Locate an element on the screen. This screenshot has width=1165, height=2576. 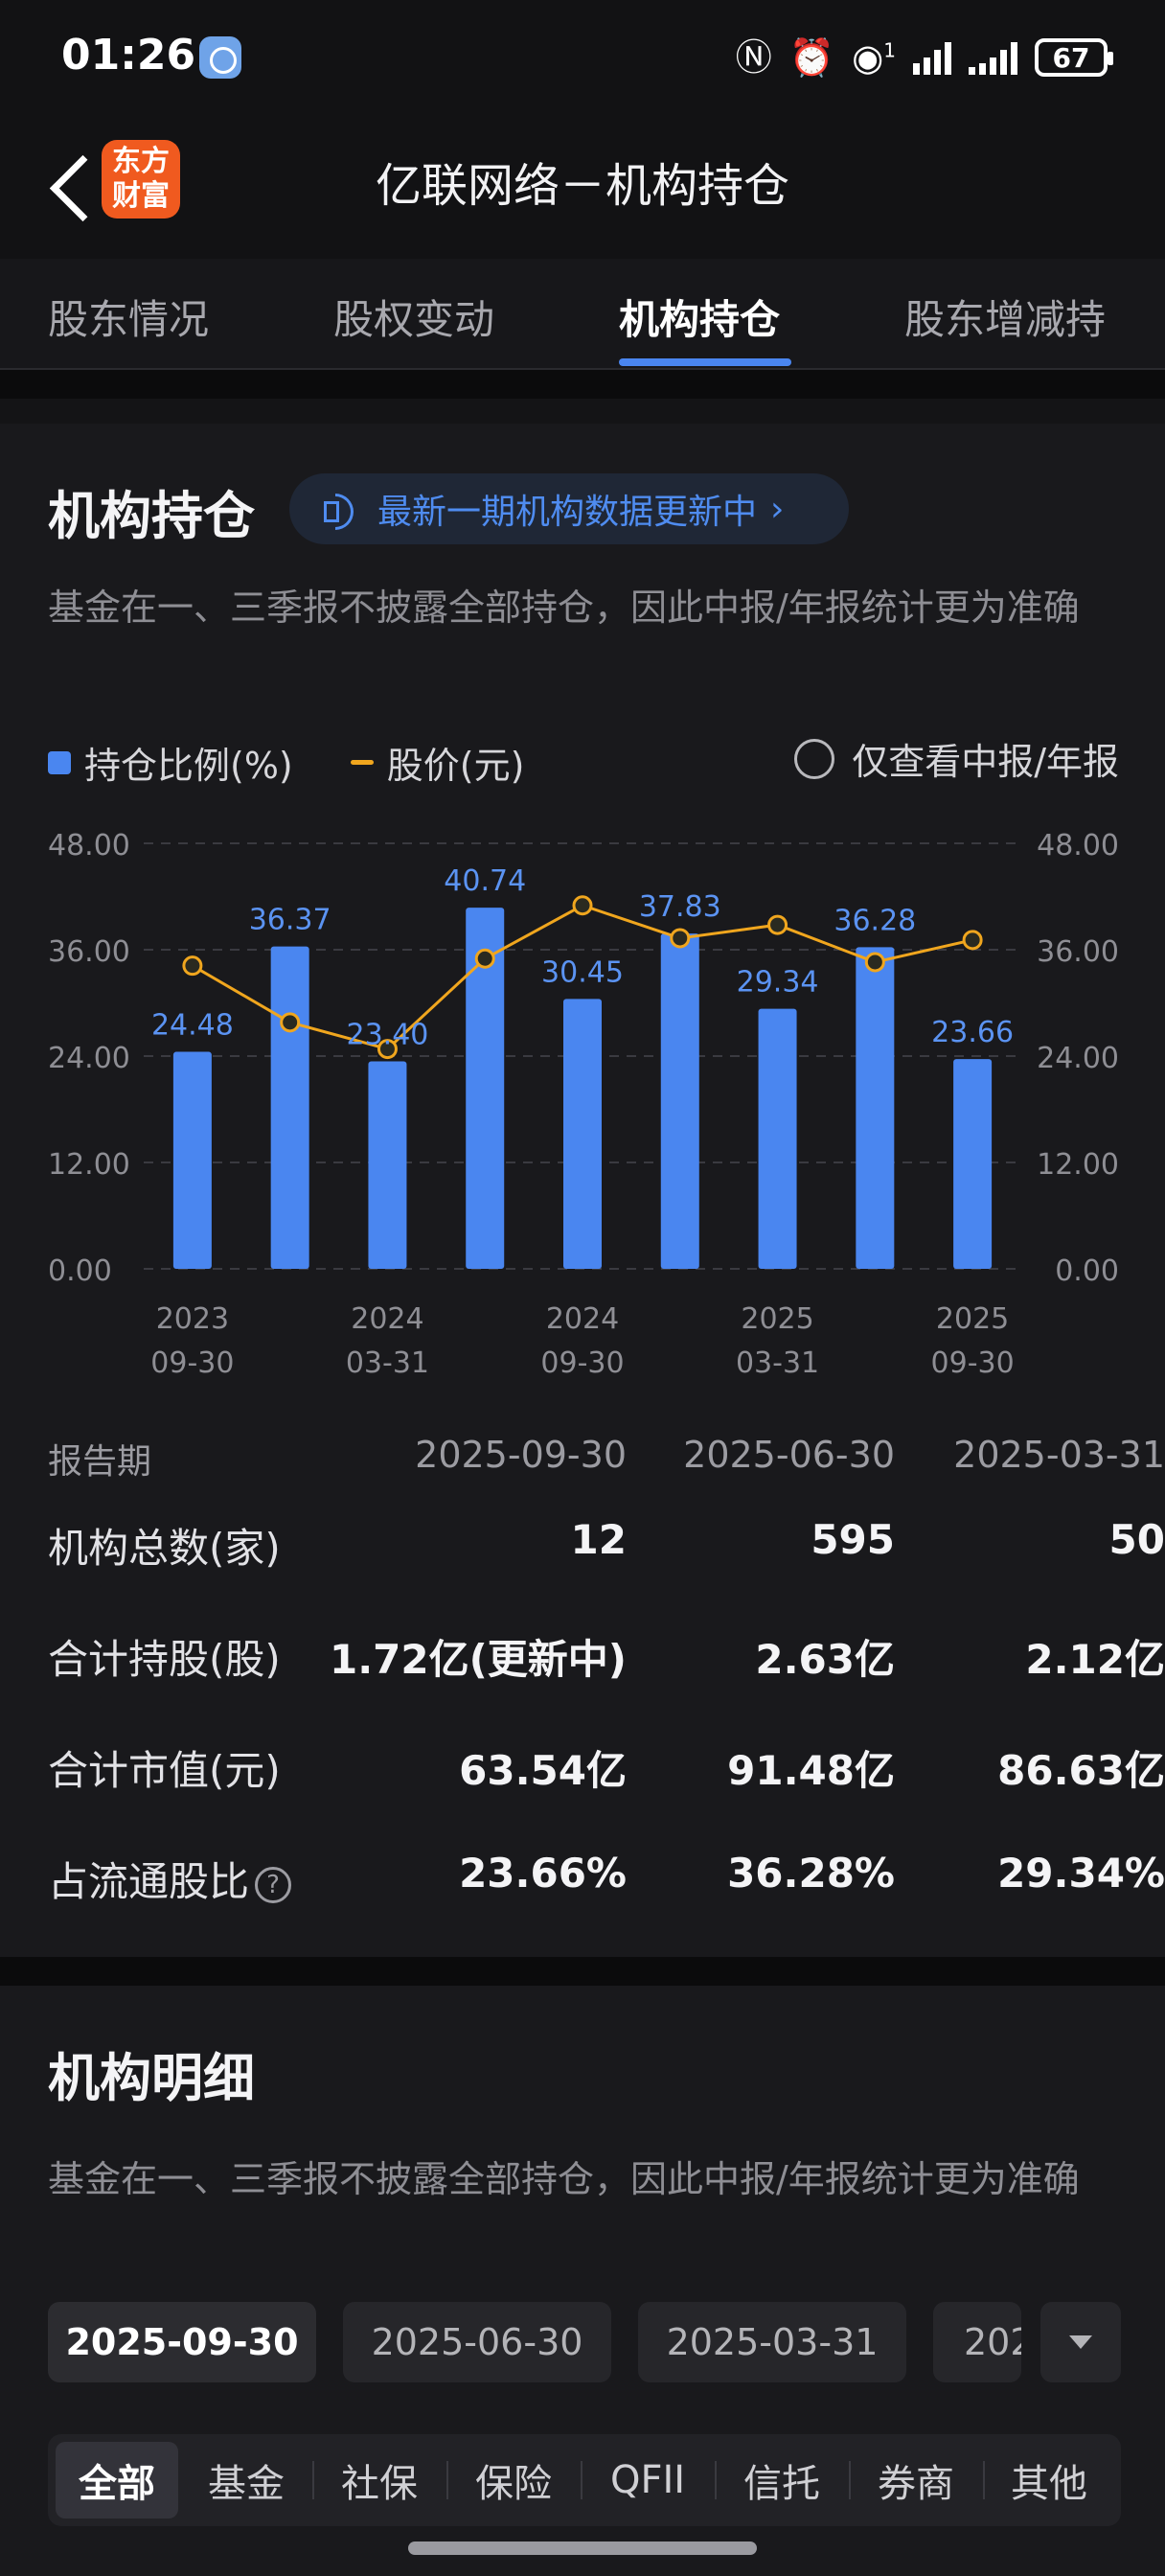
category-broker: 券商 is located at coordinates (916, 2484).